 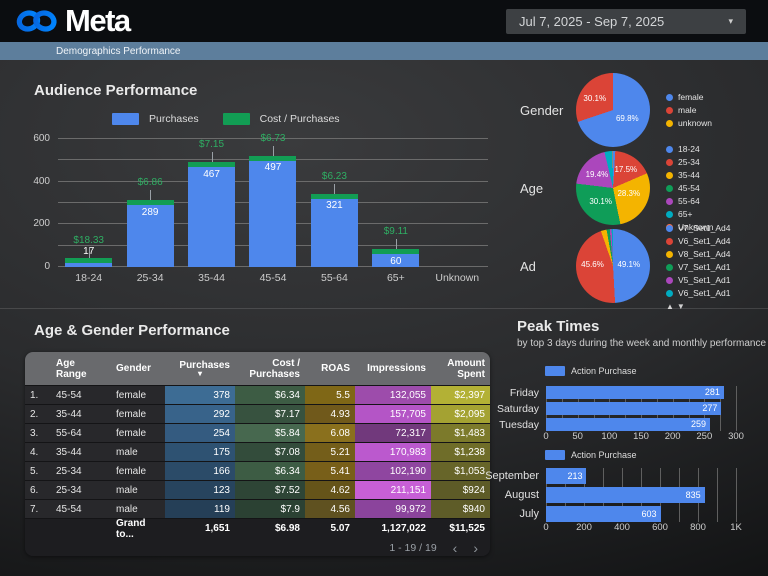 What do you see at coordinates (689, 162) in the screenshot?
I see `legend-item: 25-34` at bounding box center [689, 162].